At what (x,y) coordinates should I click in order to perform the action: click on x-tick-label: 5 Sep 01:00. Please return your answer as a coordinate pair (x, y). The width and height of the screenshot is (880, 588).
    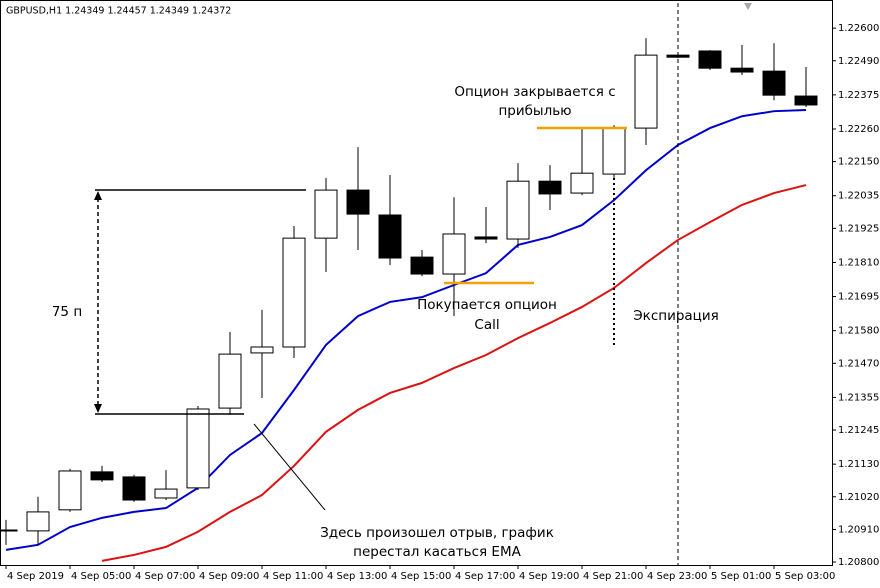
    Looking at the image, I should click on (741, 576).